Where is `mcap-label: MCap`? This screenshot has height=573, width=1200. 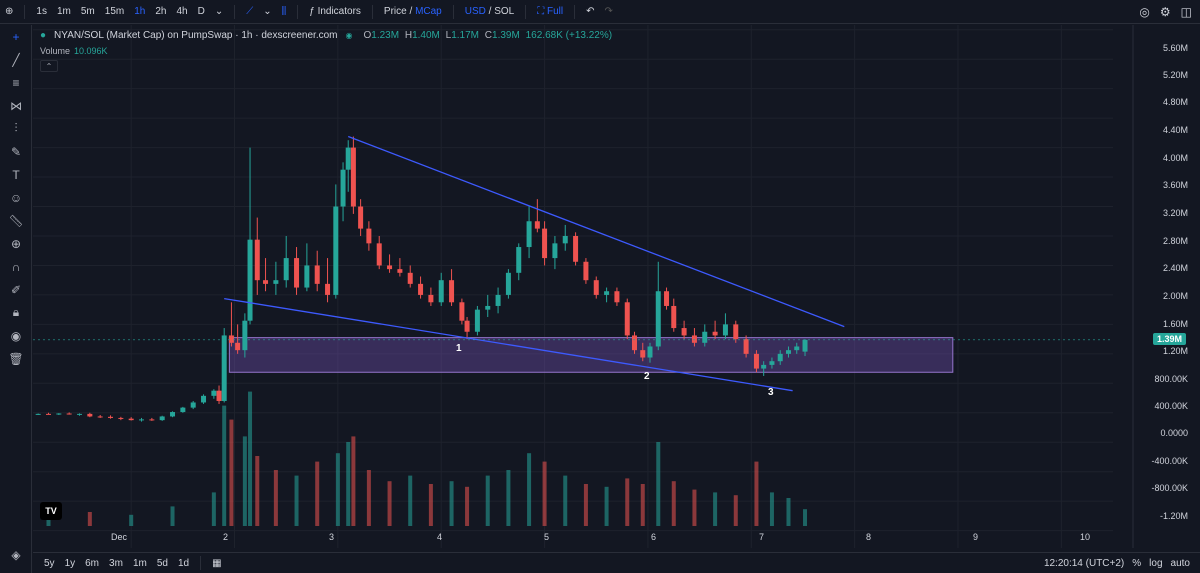
mcap-label: MCap is located at coordinates (428, 11).